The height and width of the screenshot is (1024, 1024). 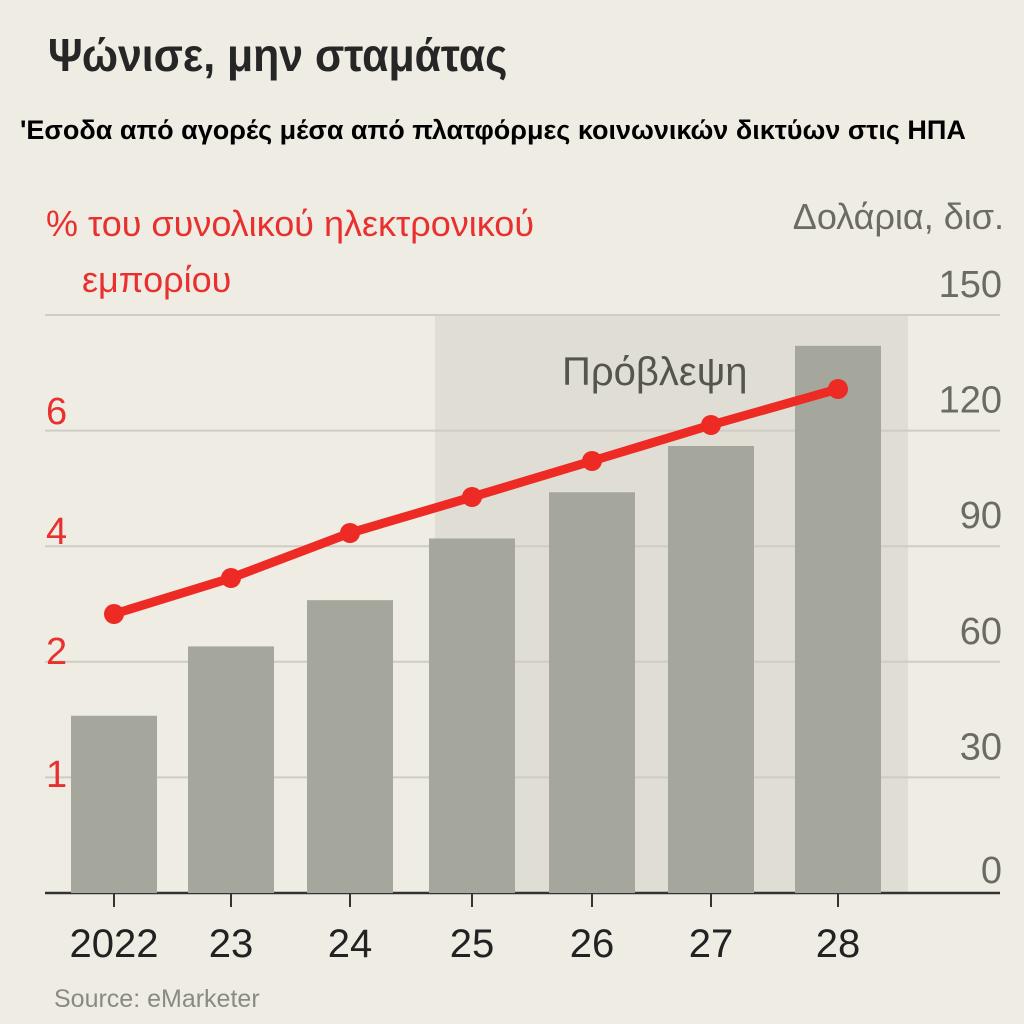 I want to click on source-note: Source: eMarketer, so click(x=157, y=999).